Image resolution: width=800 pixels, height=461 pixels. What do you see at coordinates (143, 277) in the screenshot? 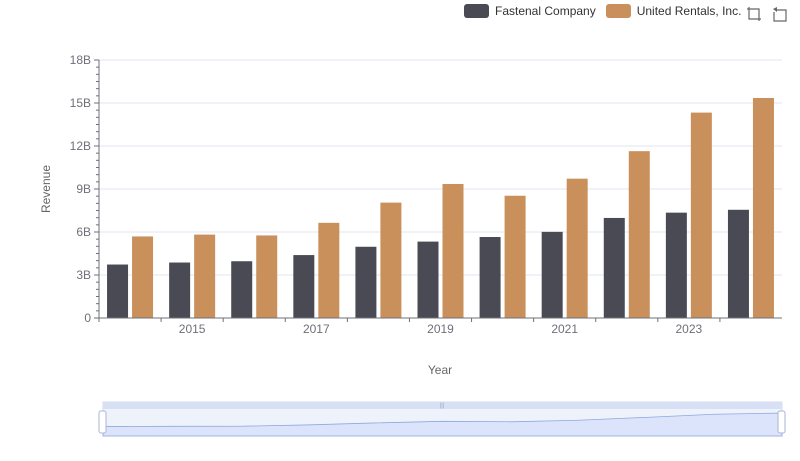
I see `bar-united-rentals-2014` at bounding box center [143, 277].